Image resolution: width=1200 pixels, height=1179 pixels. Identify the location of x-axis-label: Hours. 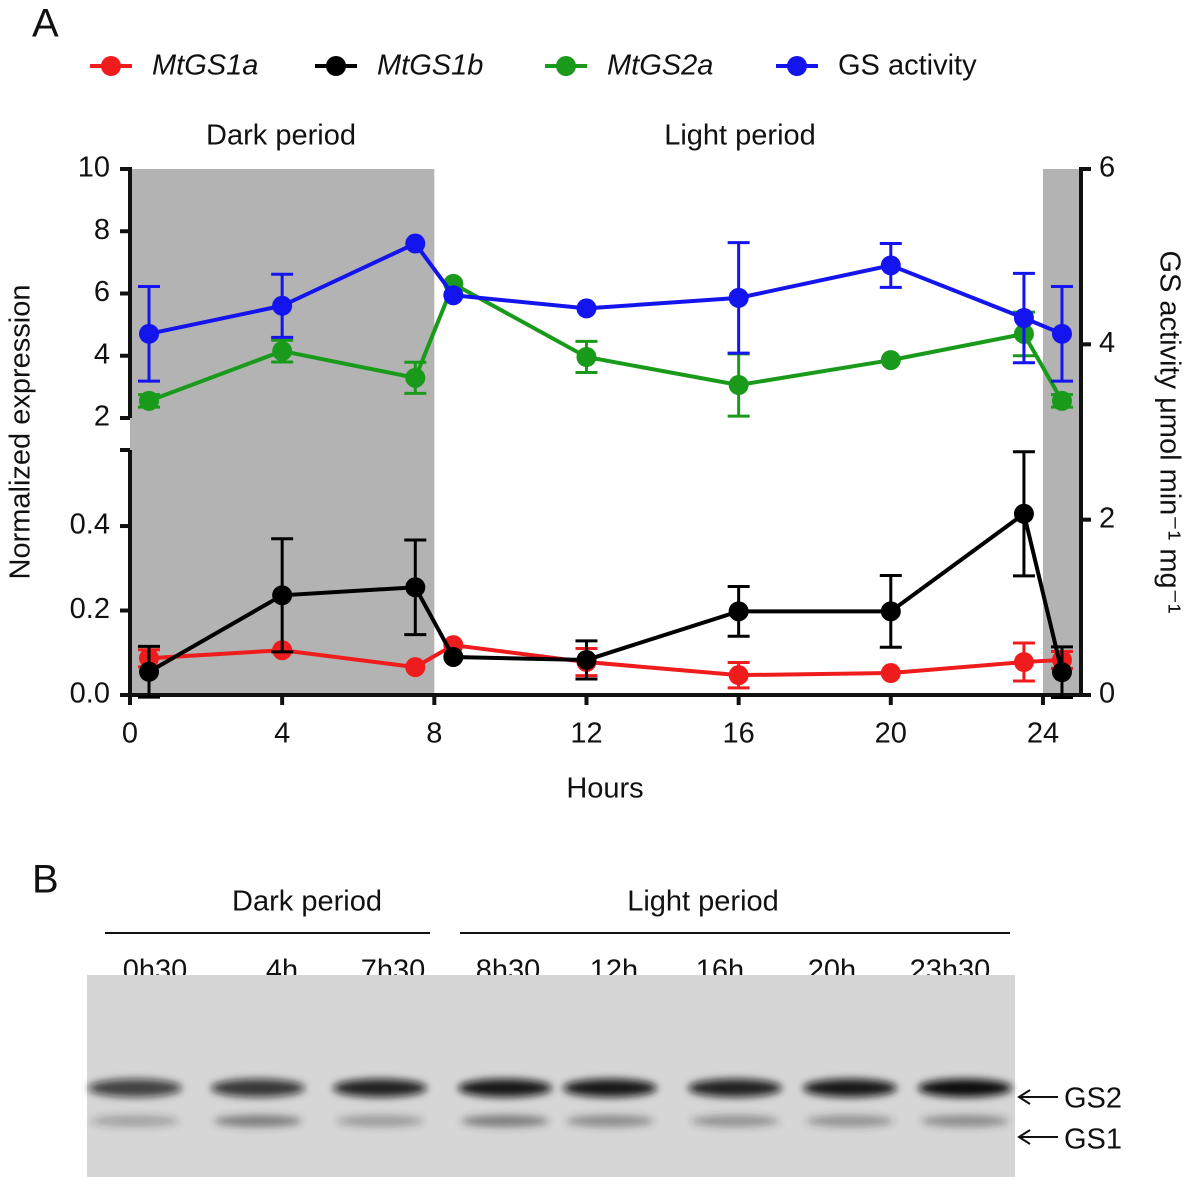
(604, 789).